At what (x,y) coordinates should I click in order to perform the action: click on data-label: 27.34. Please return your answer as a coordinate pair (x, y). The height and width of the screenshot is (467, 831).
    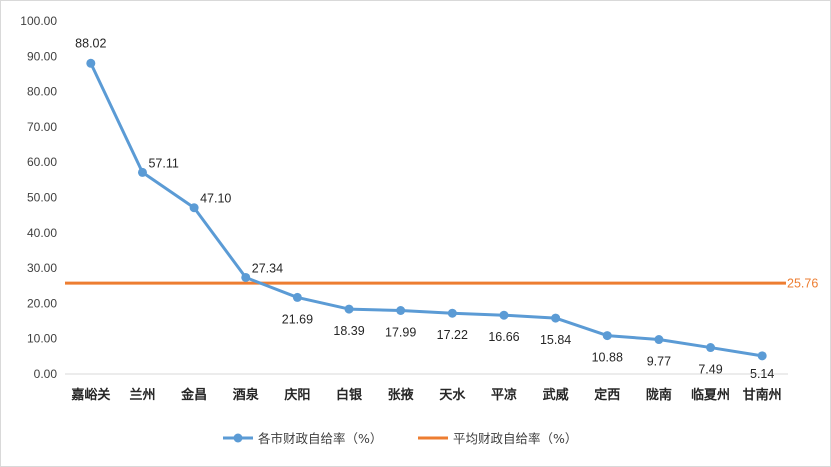
    Looking at the image, I should click on (267, 268).